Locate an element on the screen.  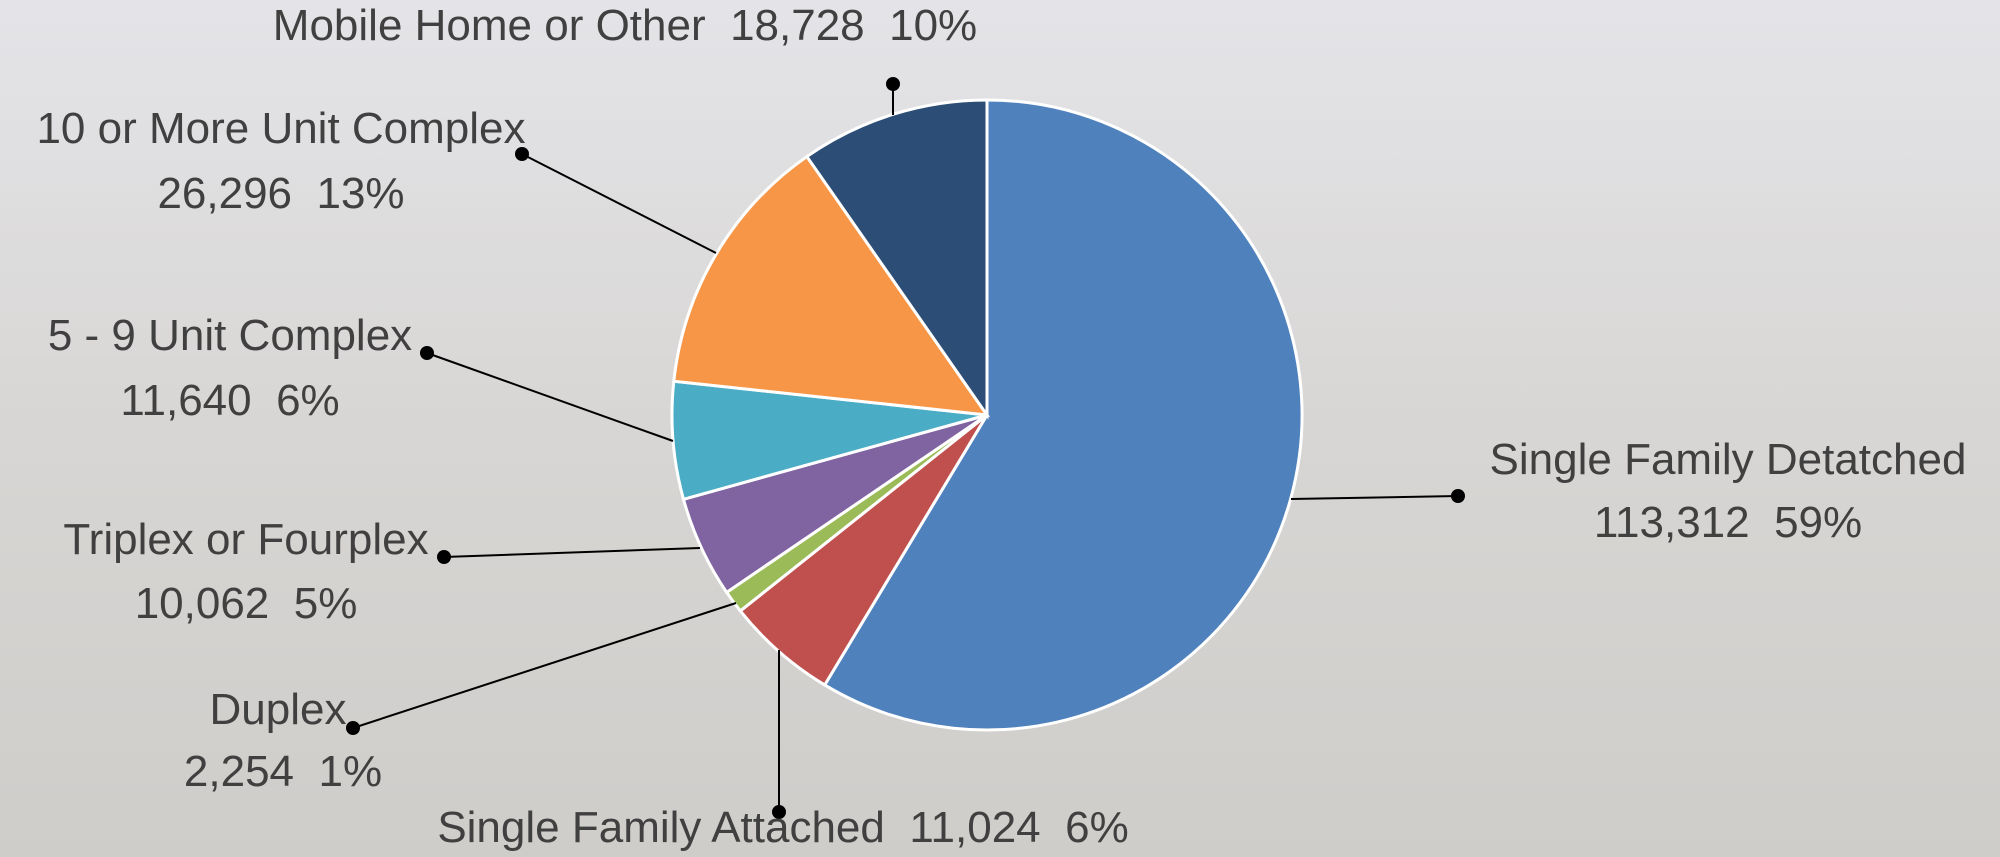
category-label: Single Family Attached is located at coordinates (661, 827).